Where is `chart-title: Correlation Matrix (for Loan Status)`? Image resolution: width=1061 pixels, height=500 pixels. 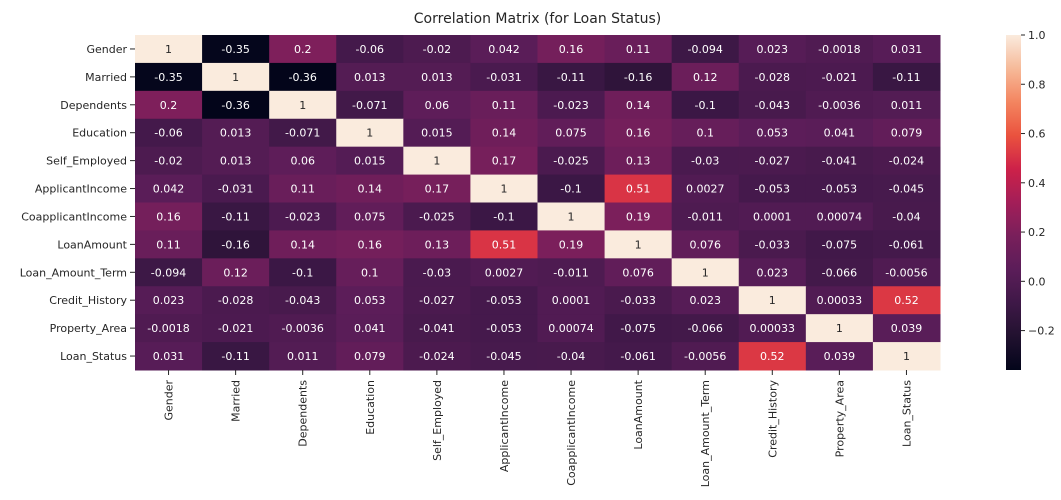
chart-title: Correlation Matrix (for Loan Status) is located at coordinates (537, 19).